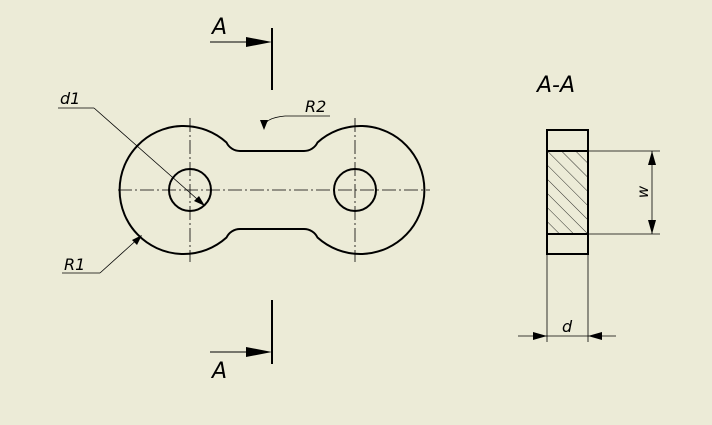 This screenshot has width=712, height=425. What do you see at coordinates (643, 191) in the screenshot?
I see `label-w: w` at bounding box center [643, 191].